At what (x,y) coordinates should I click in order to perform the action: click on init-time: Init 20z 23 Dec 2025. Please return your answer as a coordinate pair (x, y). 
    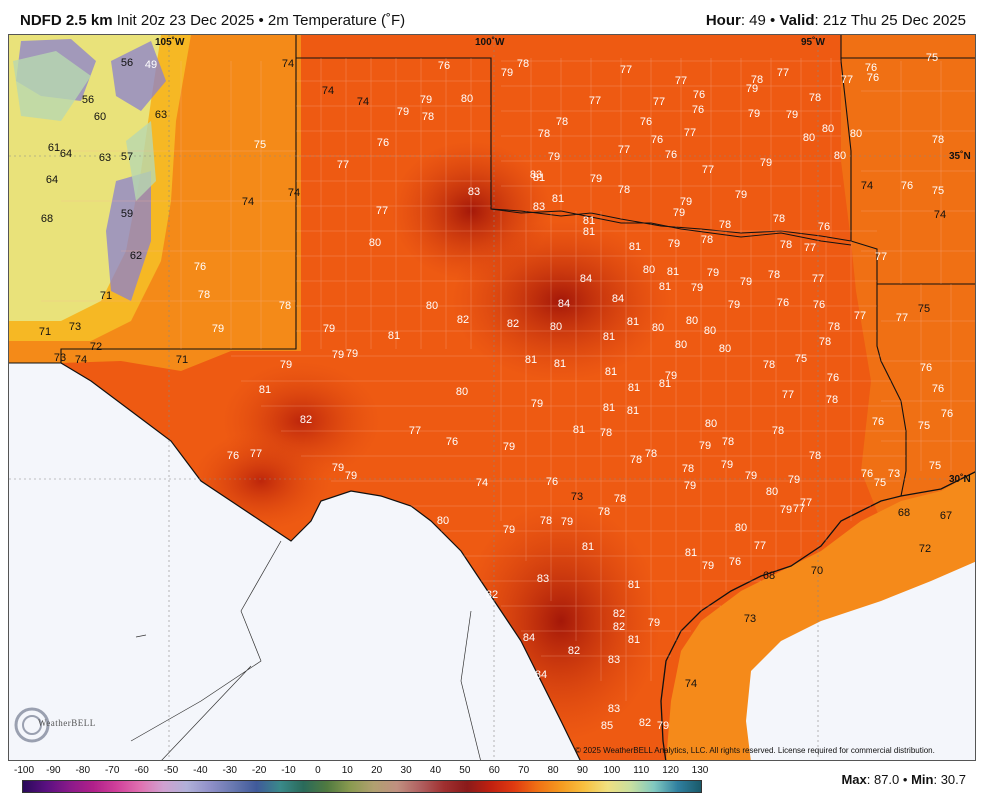
    Looking at the image, I should click on (185, 20).